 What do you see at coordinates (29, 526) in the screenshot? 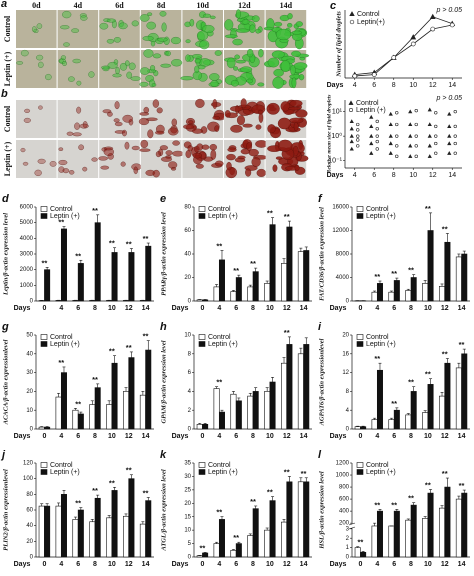
I see `y-tick-label: 40` at bounding box center [29, 526].